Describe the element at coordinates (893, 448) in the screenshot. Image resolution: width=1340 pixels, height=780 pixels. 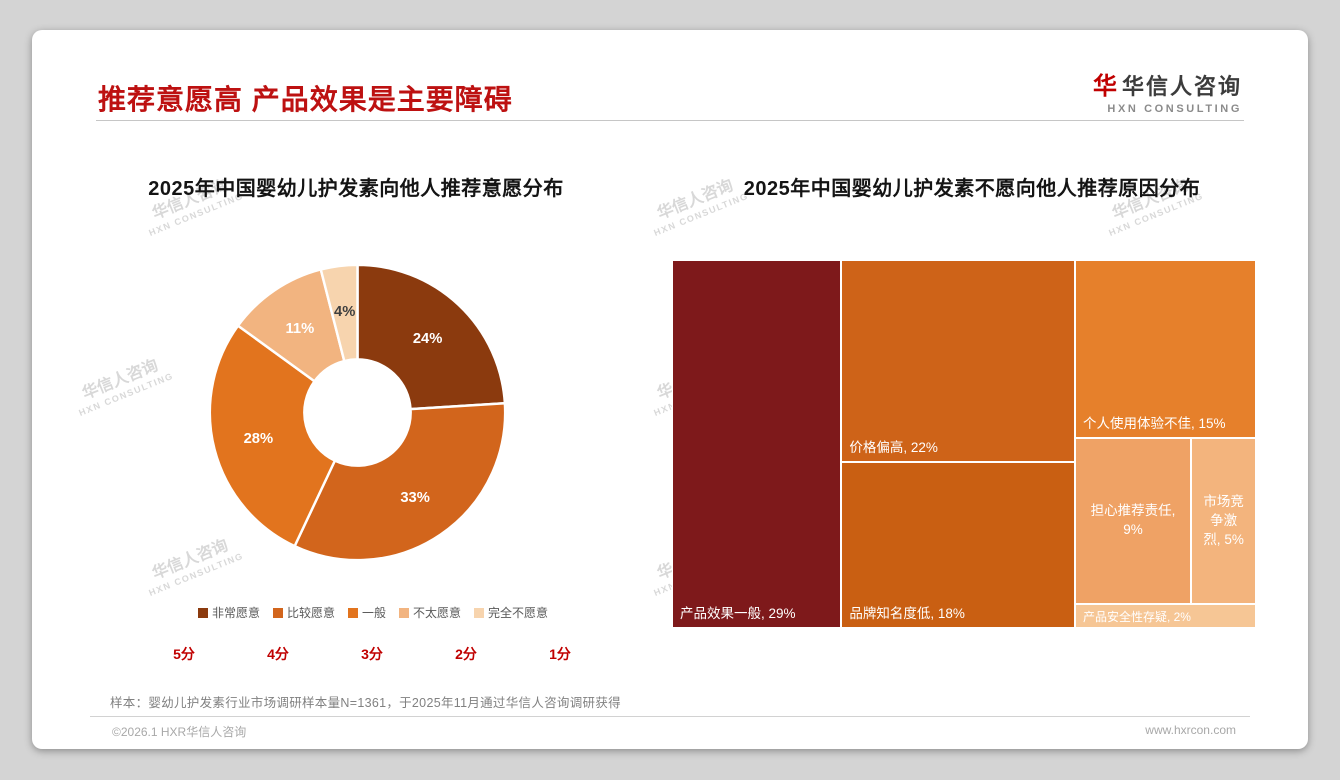
I see `treemap-label: 价格偏高, 22%` at that location.